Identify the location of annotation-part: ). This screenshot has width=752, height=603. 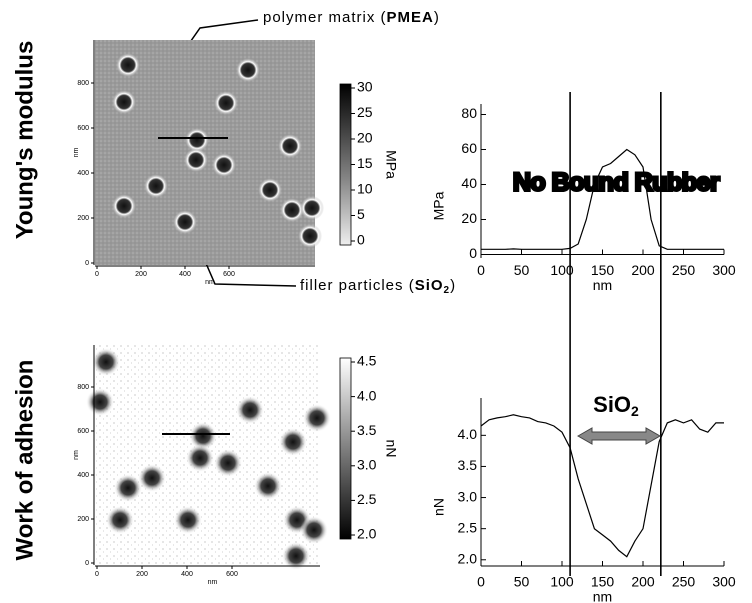
(437, 17).